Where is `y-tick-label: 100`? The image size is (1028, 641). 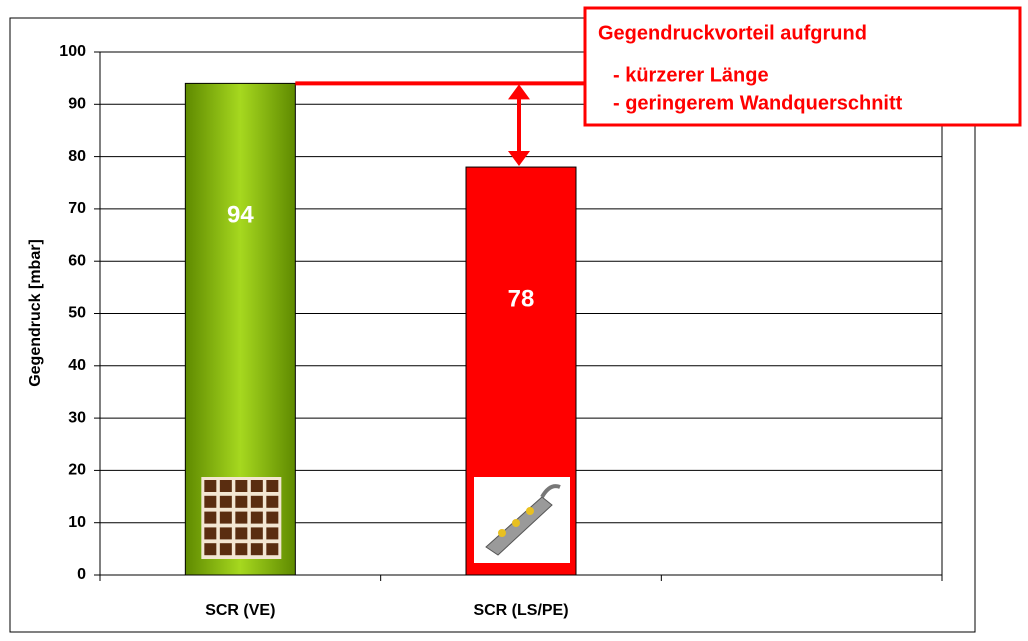 y-tick-label: 100 is located at coordinates (72, 51).